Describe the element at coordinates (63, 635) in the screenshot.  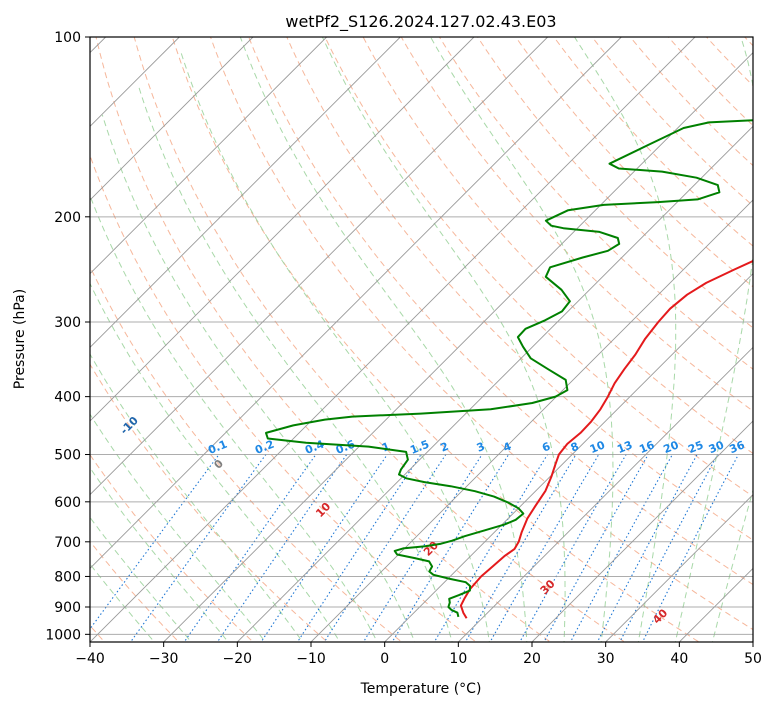
I see `y-tick-label: 1000` at that location.